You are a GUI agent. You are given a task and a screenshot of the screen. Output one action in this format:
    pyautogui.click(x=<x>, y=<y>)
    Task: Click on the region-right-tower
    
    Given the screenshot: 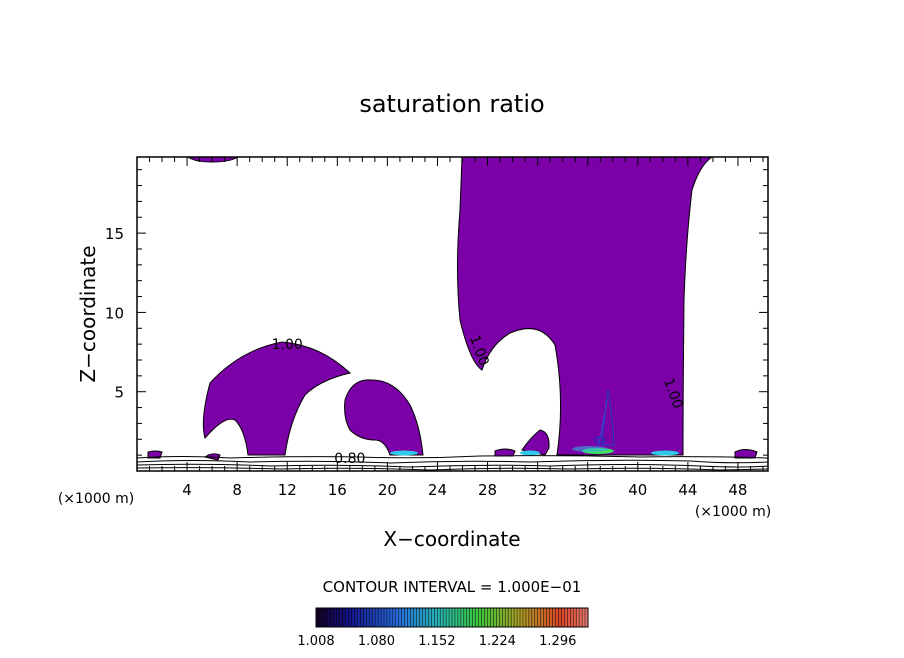 What is the action you would take?
    pyautogui.click(x=585, y=306)
    